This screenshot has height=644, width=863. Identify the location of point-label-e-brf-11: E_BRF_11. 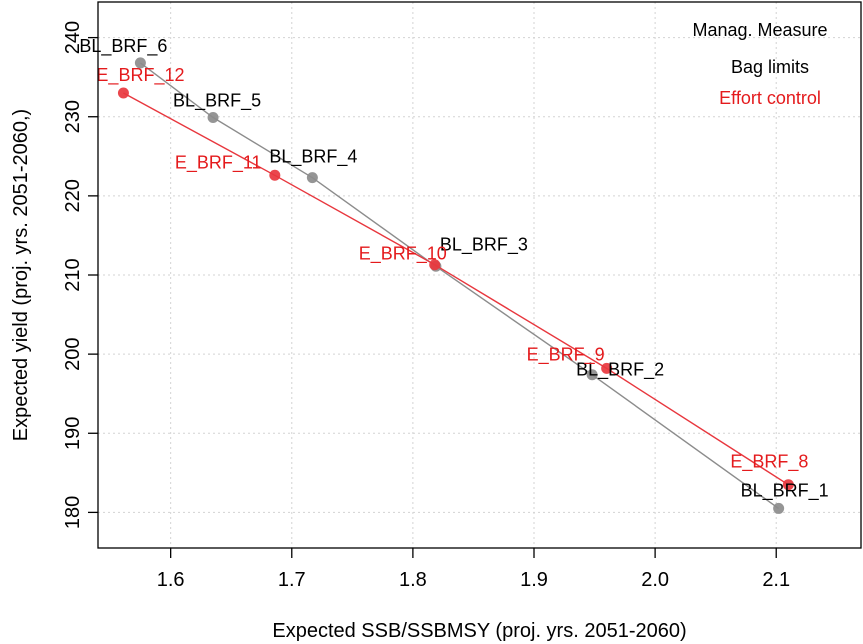
(218, 162).